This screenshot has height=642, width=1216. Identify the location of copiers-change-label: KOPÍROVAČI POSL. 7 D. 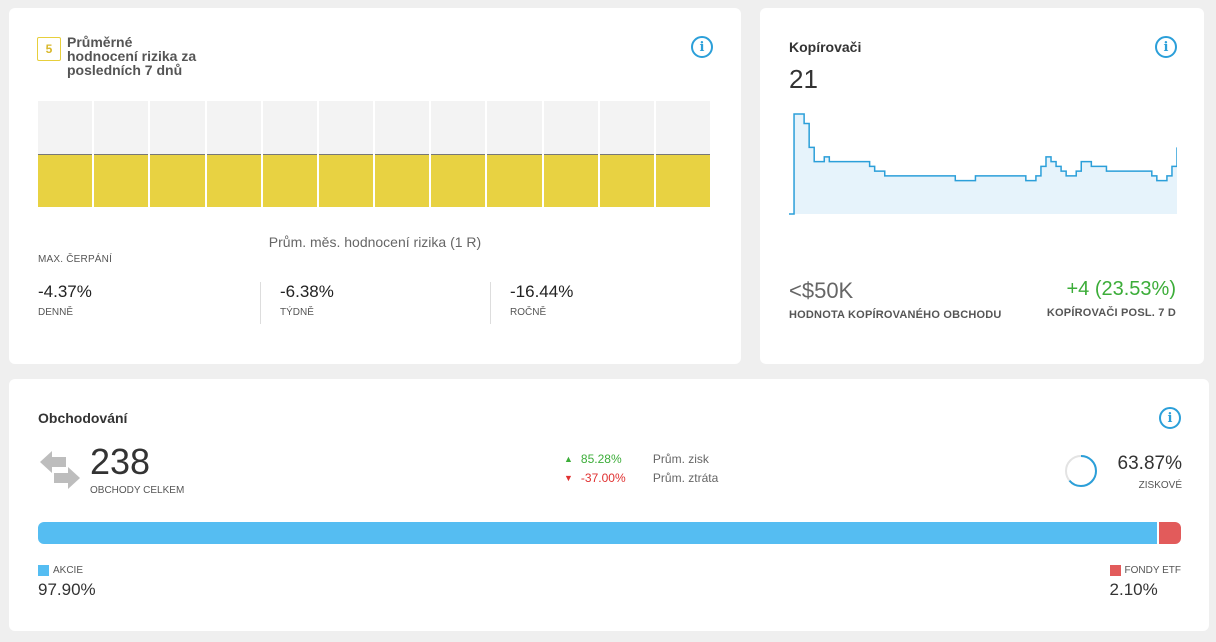
(1111, 313).